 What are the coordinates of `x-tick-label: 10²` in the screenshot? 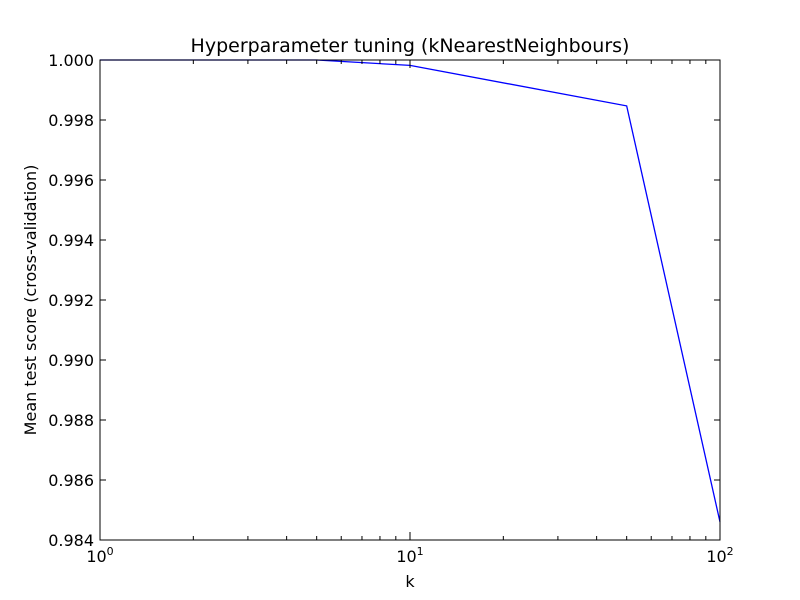 It's located at (719, 555).